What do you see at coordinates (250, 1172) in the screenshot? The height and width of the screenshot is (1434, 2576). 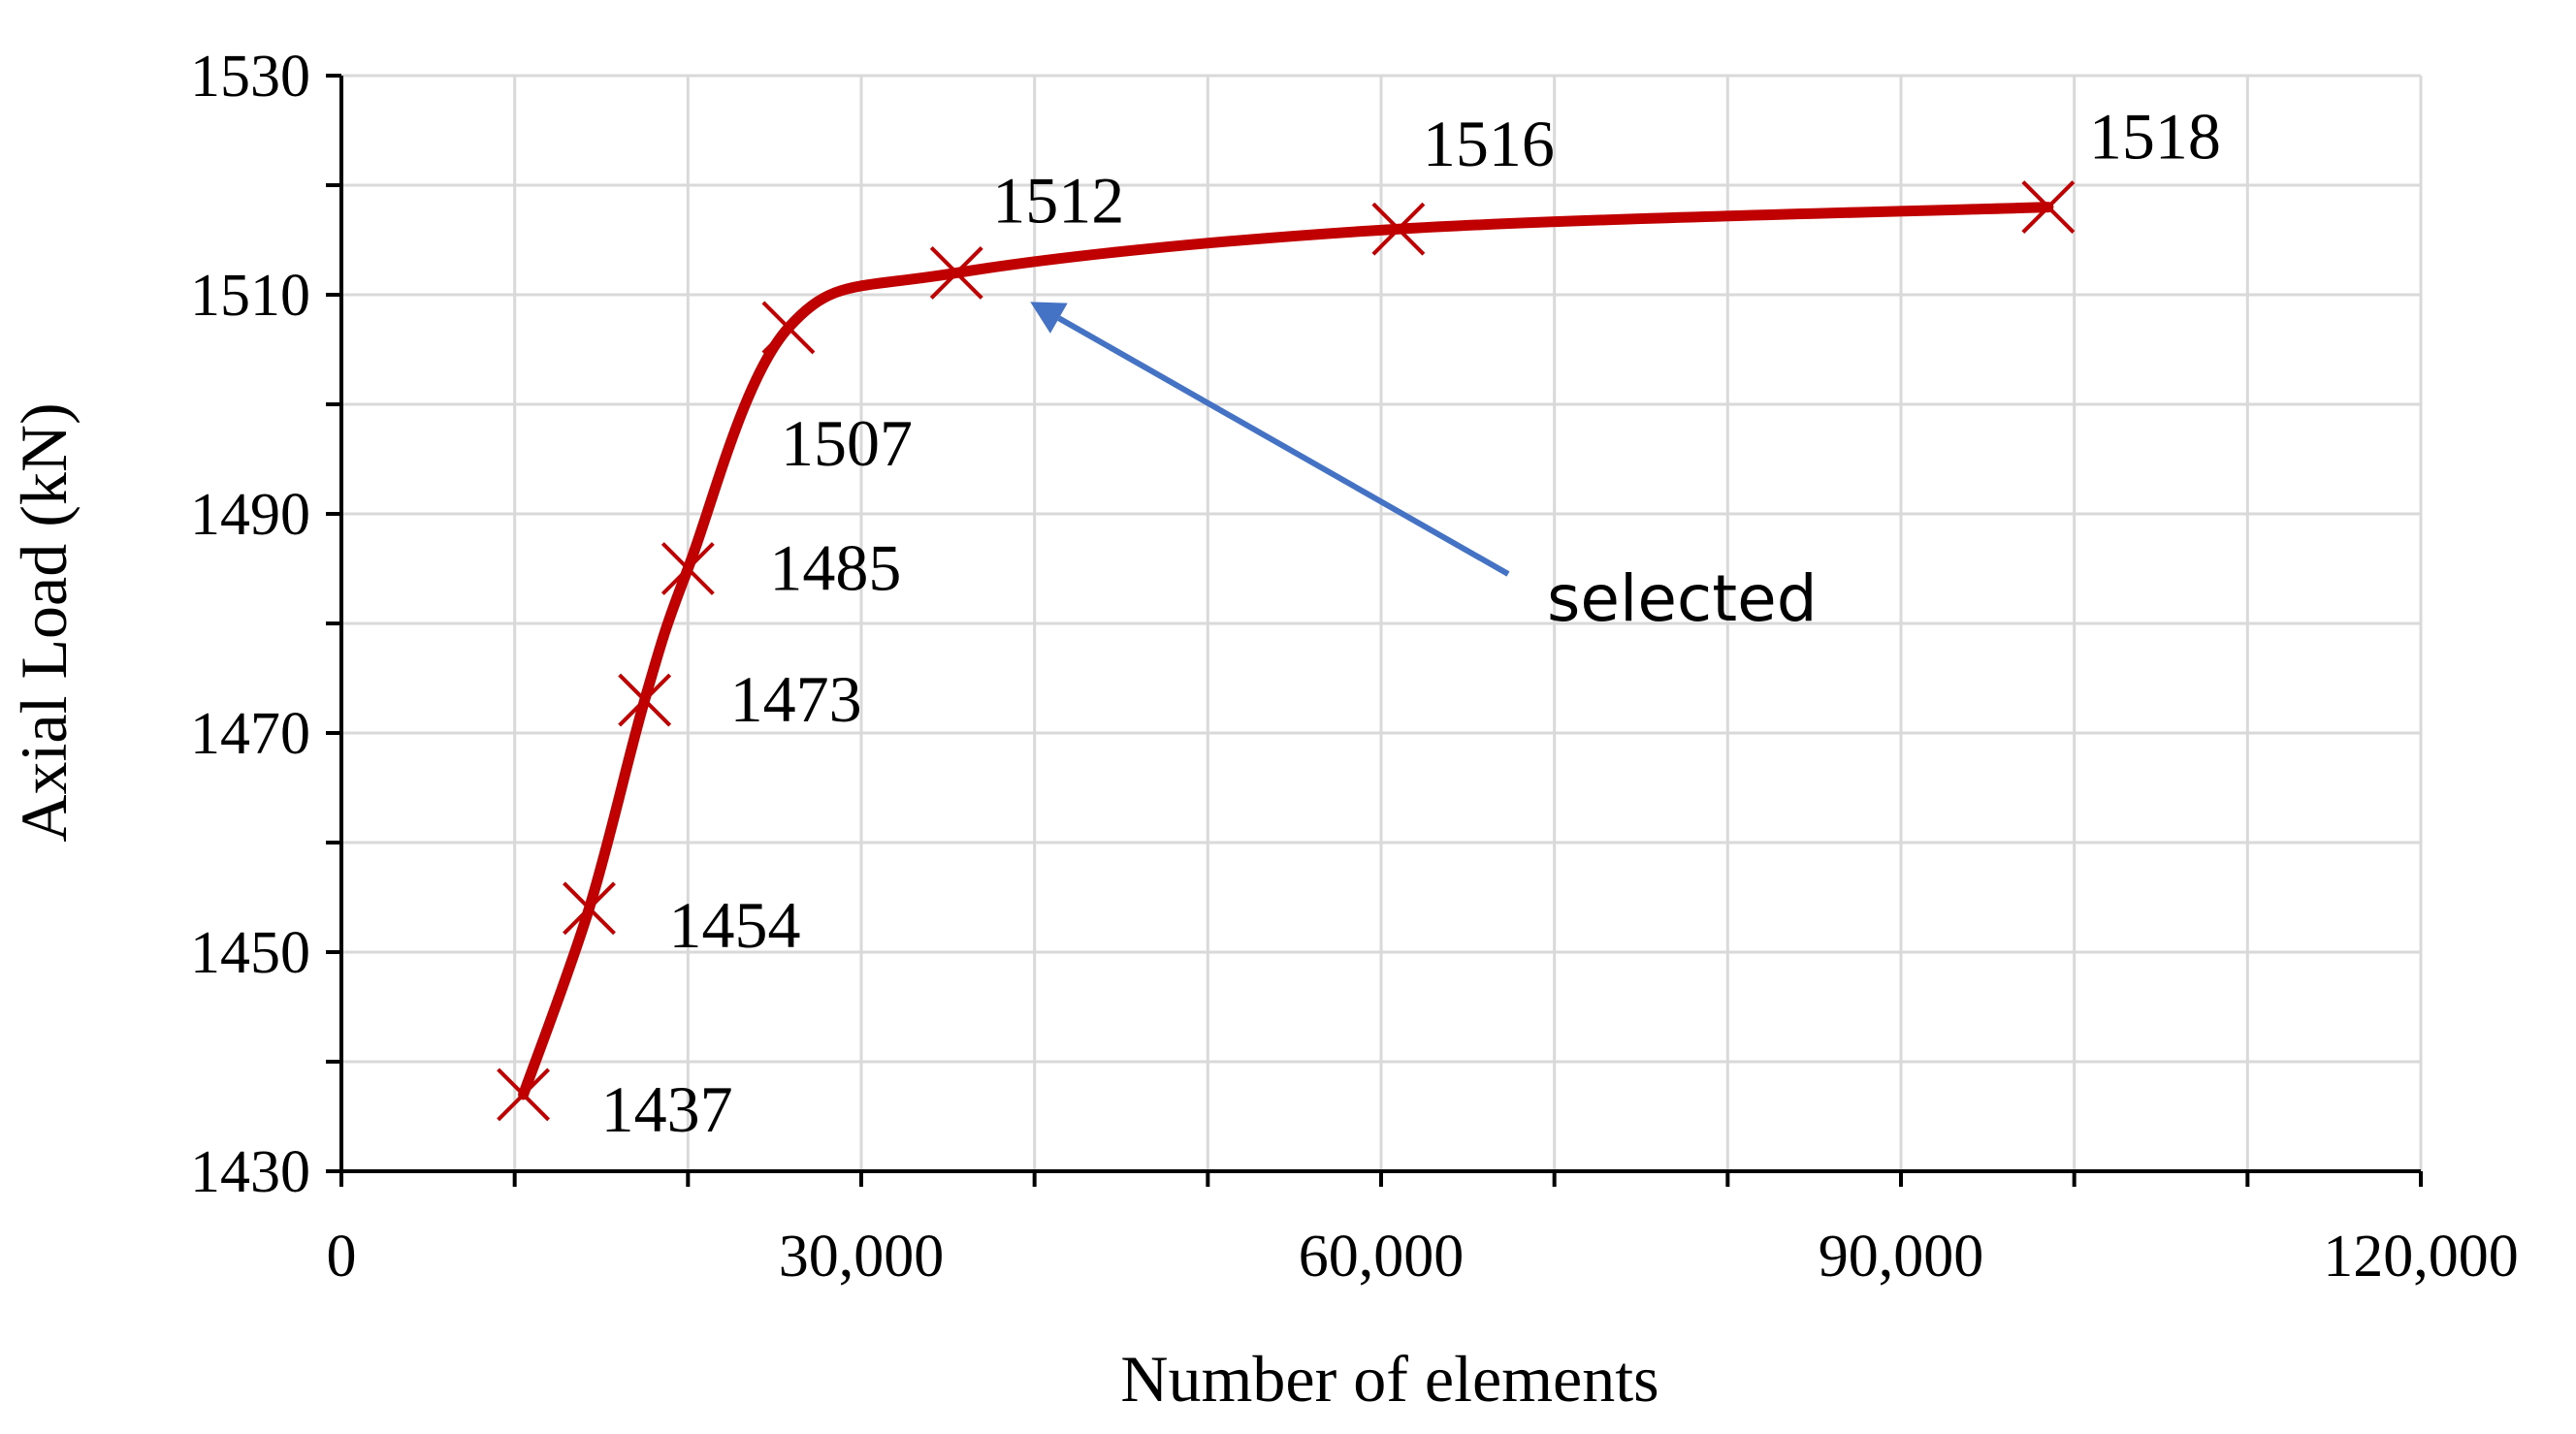 I see `y-tick-label: 1430` at bounding box center [250, 1172].